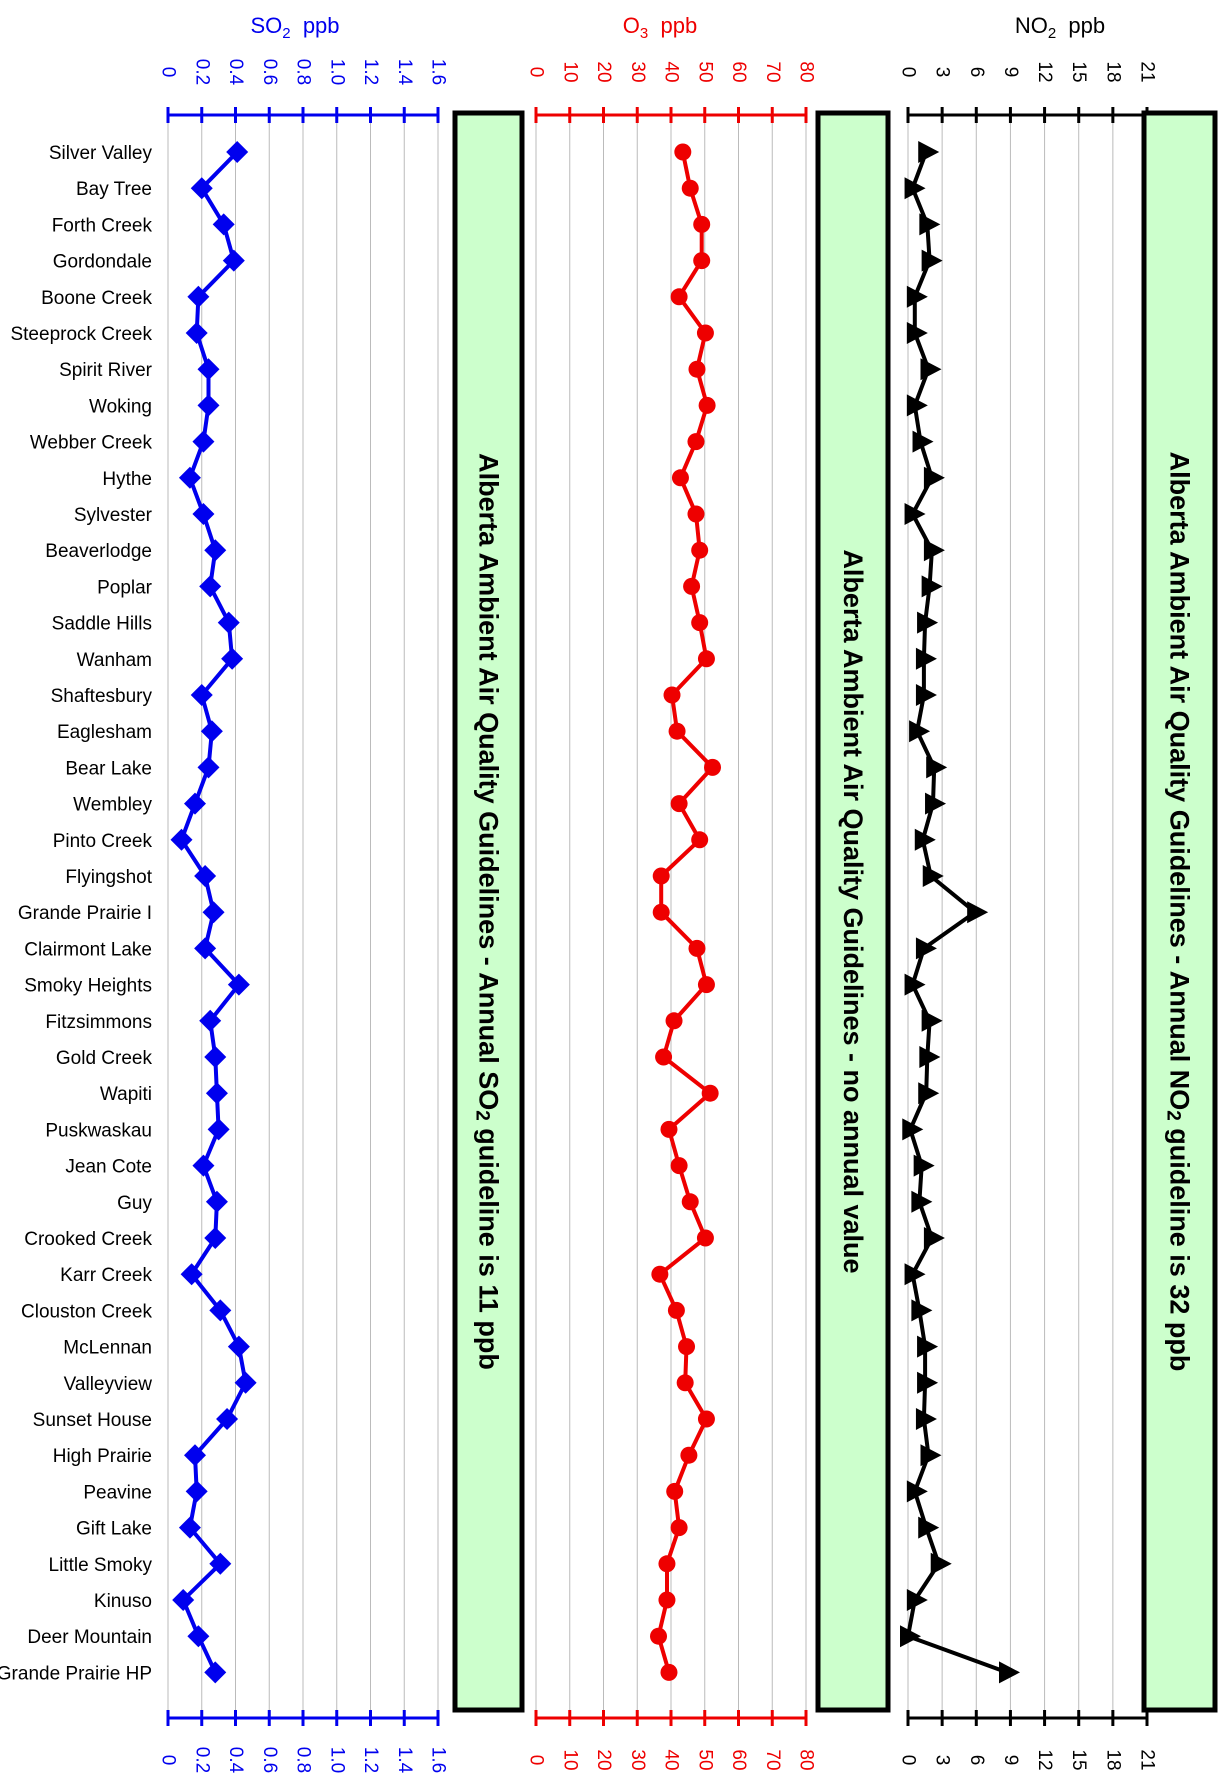 This screenshot has height=1775, width=1225. What do you see at coordinates (101, 153) in the screenshot?
I see `station-label: Silver Valley` at bounding box center [101, 153].